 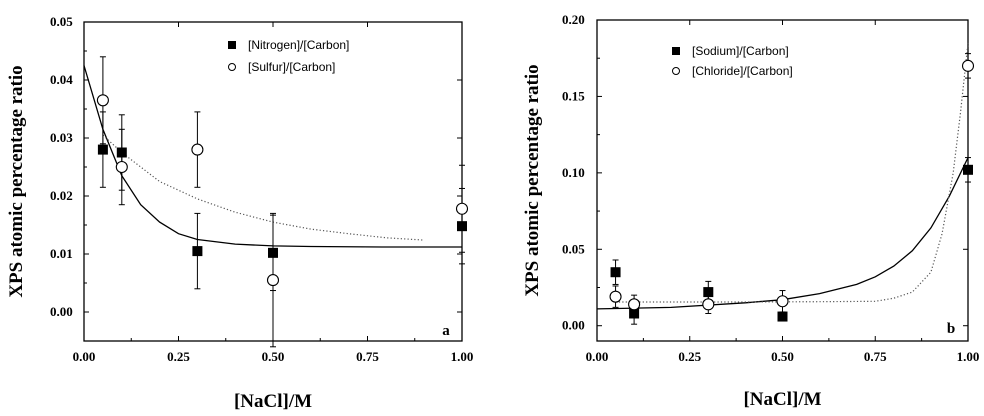 What do you see at coordinates (288, 56) in the screenshot?
I see `legend: [Nitrogen]/[Carbon] [Sulfur]/[Carbon]` at bounding box center [288, 56].